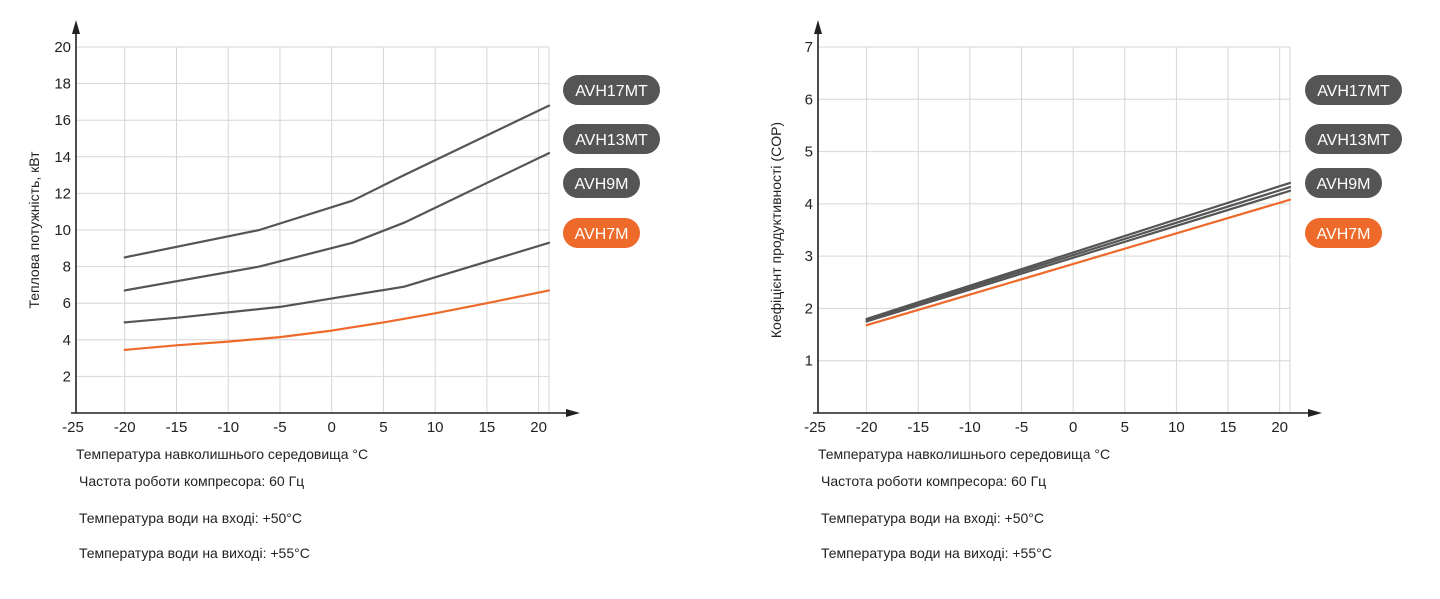 The height and width of the screenshot is (599, 1440). I want to click on y-tick-label: 10, so click(62, 230).